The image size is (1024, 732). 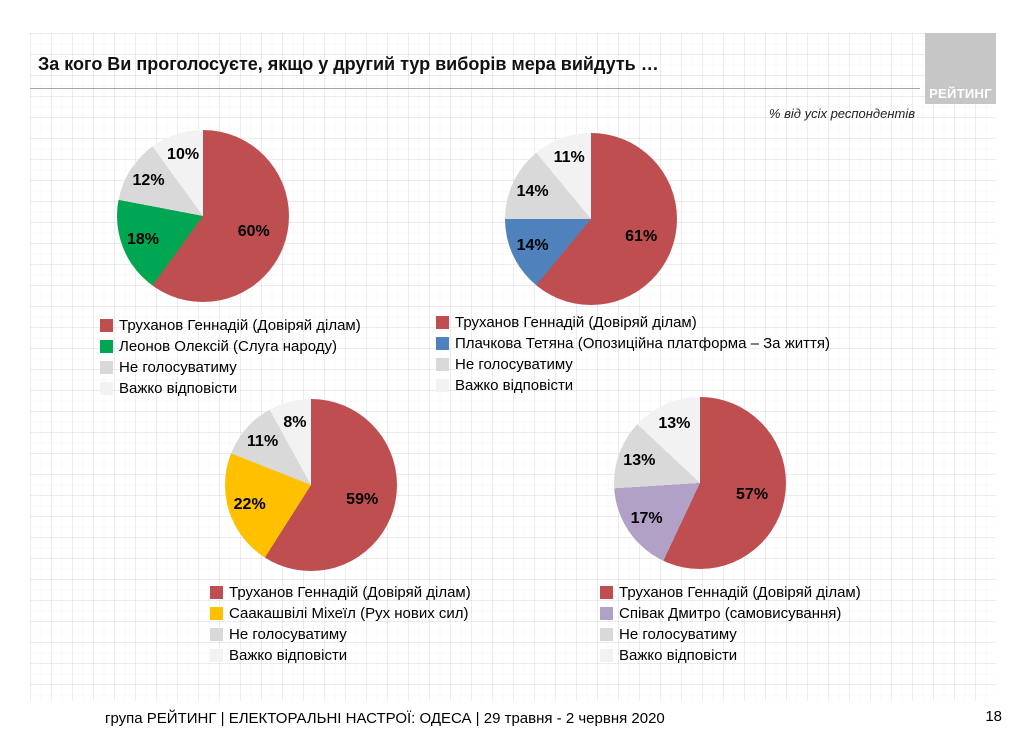 I want to click on slice-value-label: 61%, so click(x=641, y=237).